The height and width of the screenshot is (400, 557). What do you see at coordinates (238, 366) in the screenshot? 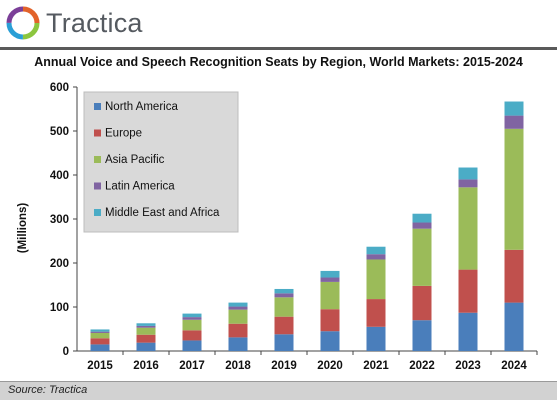
I see `x-tick-label: 2018` at bounding box center [238, 366].